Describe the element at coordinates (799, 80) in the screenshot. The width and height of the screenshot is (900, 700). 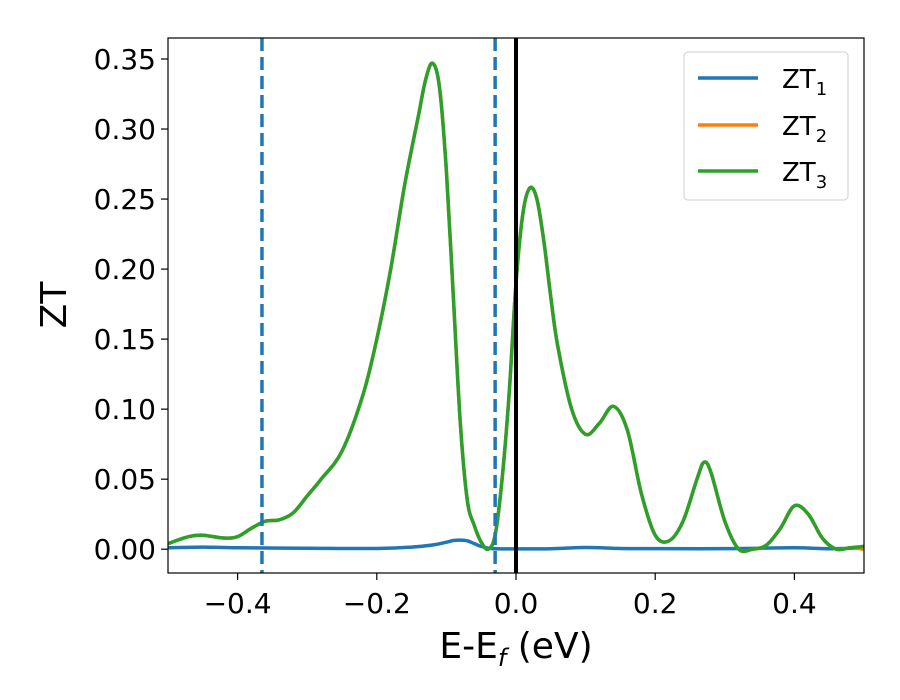
I see `legend-label-zt1-main: ZT` at that location.